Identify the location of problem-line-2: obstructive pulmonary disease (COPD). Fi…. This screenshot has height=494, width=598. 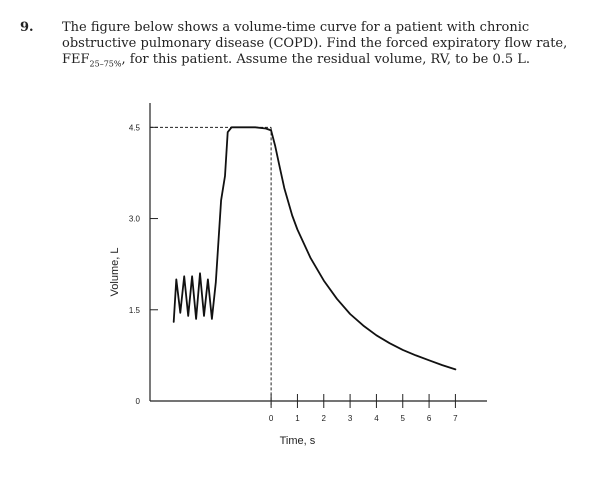
(315, 43).